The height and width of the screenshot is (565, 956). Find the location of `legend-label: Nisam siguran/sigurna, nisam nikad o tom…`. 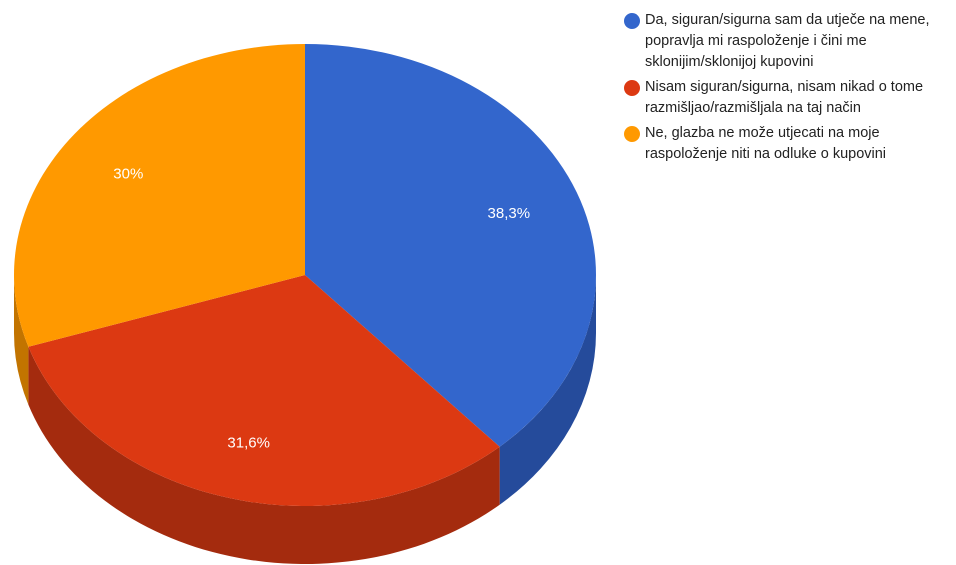

legend-label: Nisam siguran/sigurna, nisam nikad o tom… is located at coordinates (784, 97).